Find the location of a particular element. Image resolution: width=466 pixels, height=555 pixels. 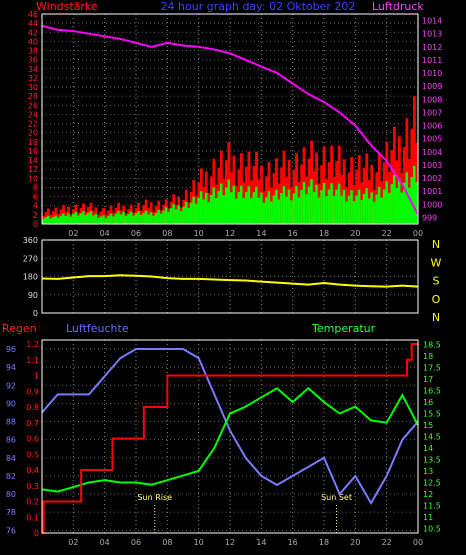

wind-tick-label: 38 is located at coordinates (33, 51).